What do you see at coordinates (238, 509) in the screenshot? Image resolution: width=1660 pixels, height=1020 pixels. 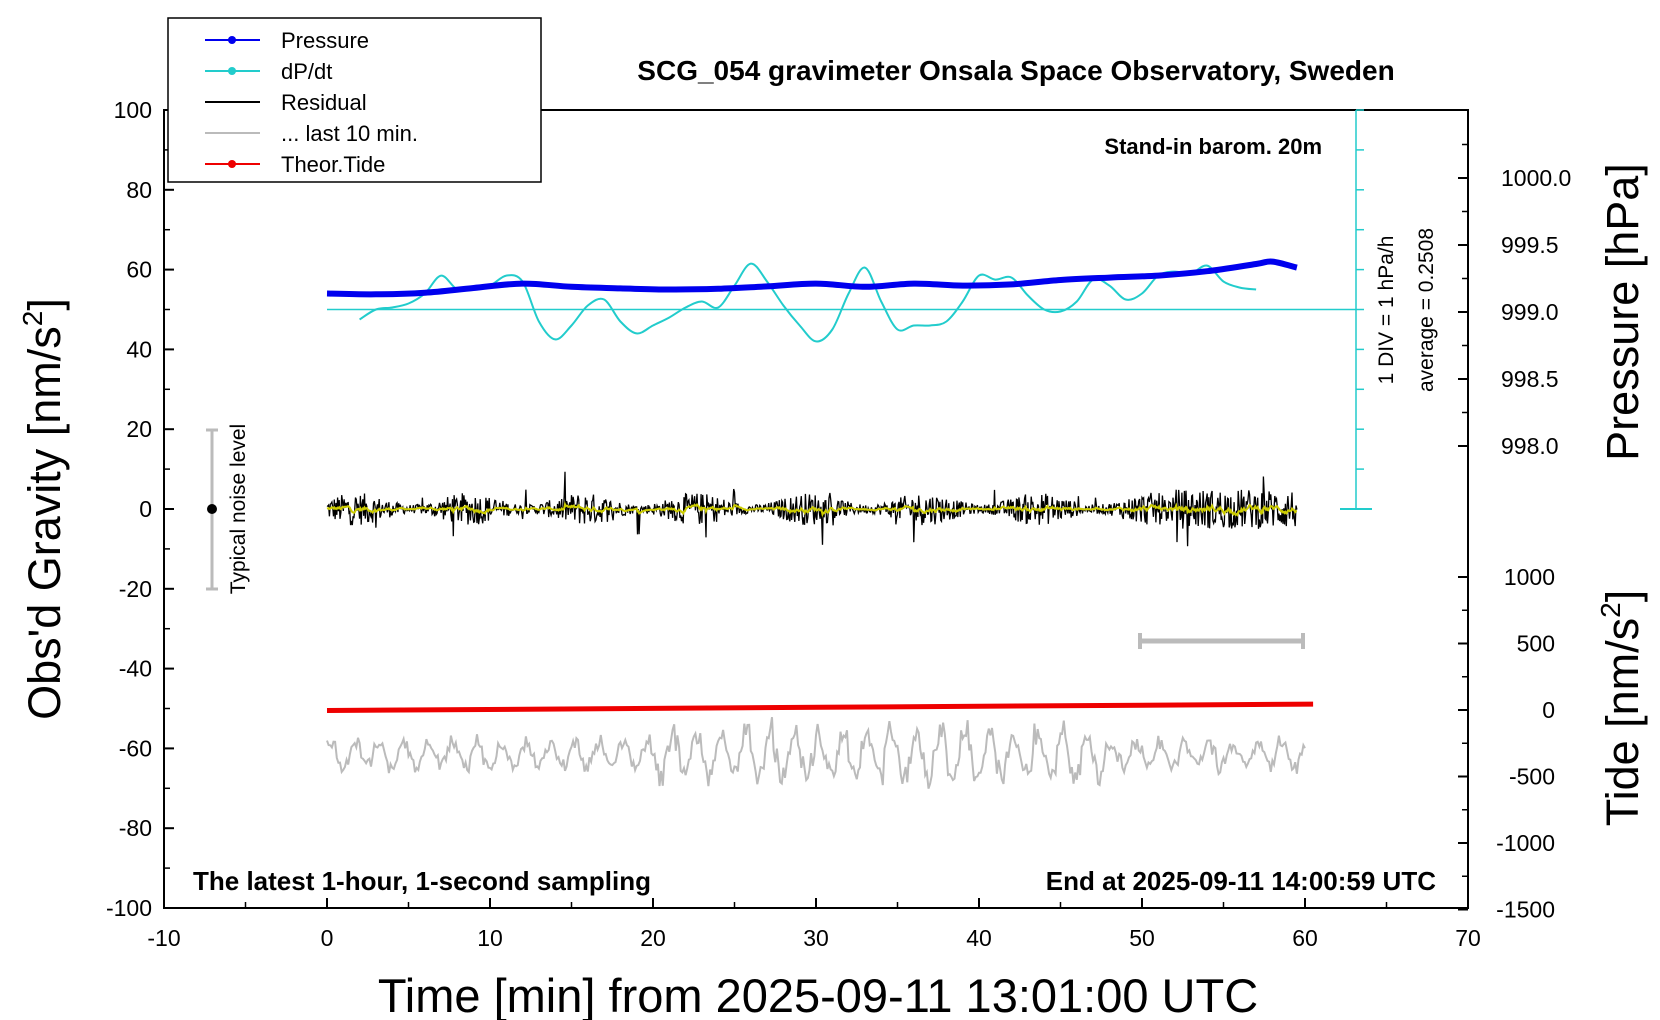 I see `noise-label: Typical noise level` at bounding box center [238, 509].